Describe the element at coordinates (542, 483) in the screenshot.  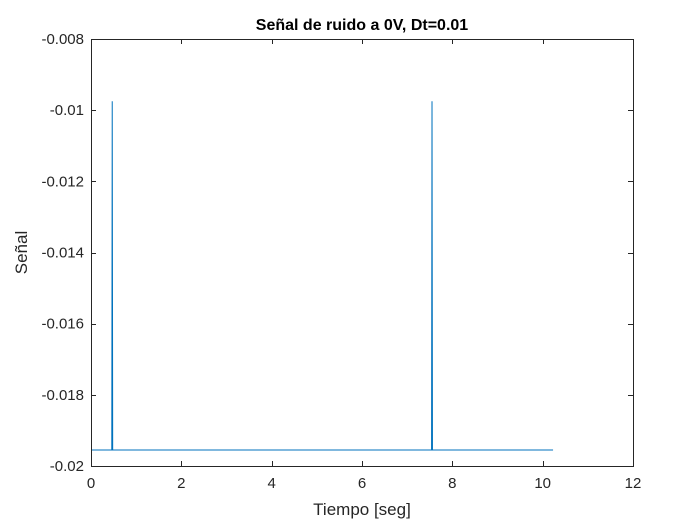
I see `x-tick-label: 10` at that location.